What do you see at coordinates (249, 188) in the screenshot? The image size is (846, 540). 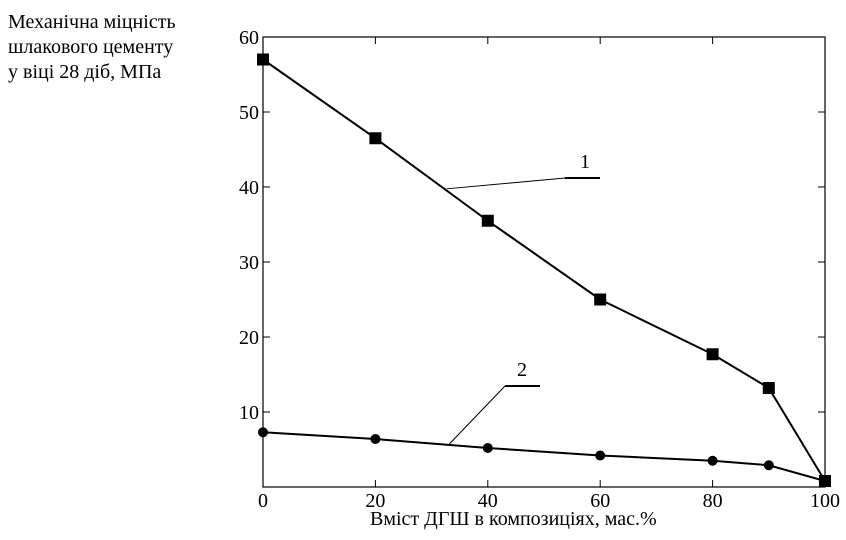 I see `y-tick-label: 40` at bounding box center [249, 188].